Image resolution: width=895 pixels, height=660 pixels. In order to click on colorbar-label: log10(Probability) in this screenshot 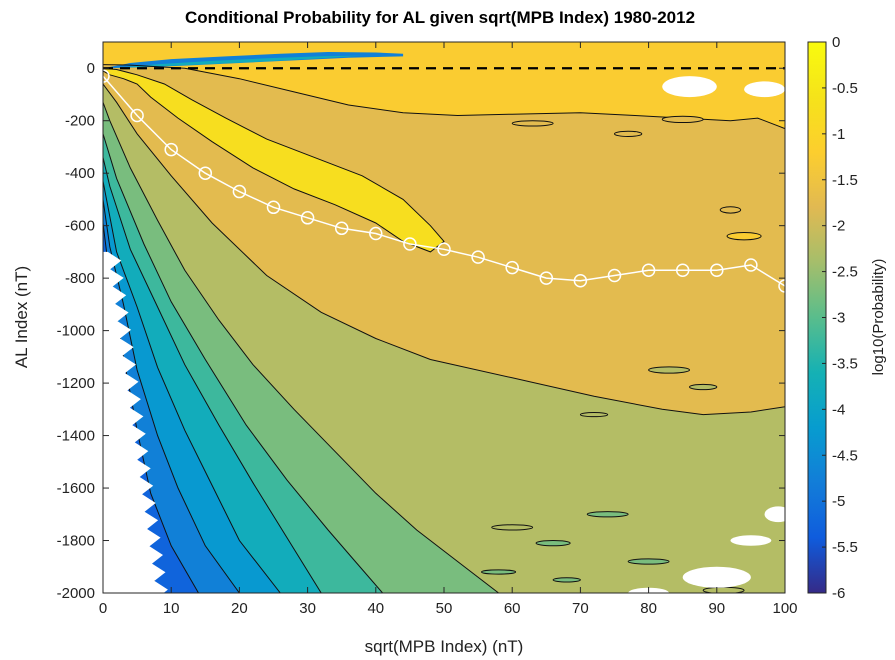, I will do `click(878, 317)`.